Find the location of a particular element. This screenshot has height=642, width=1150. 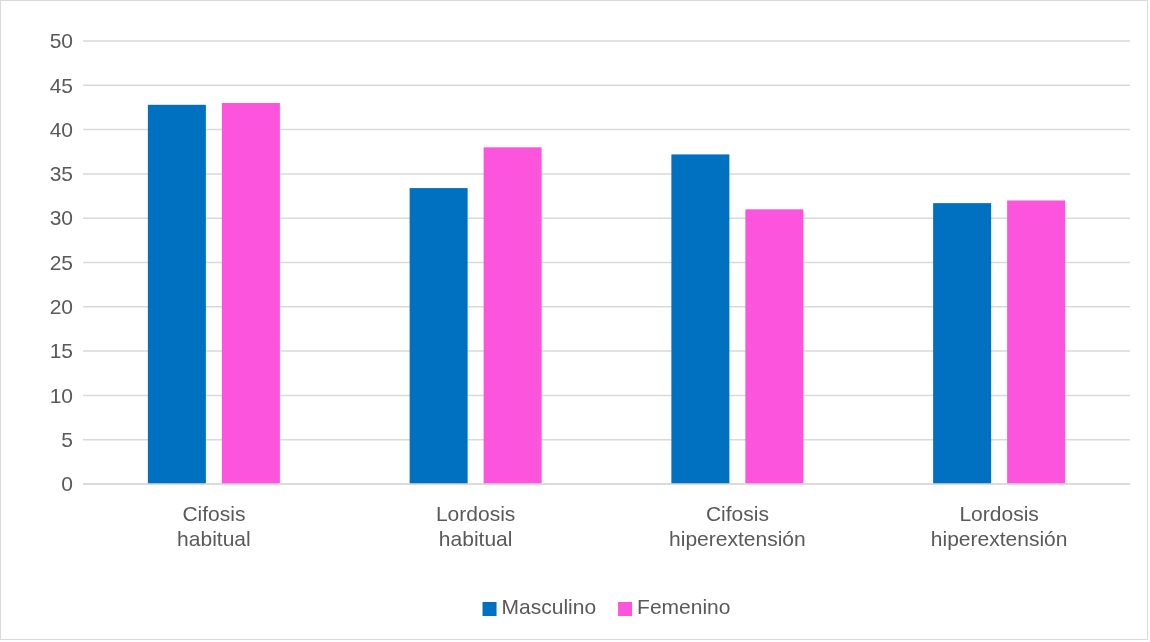

y-tick-label: 20 is located at coordinates (61, 307).